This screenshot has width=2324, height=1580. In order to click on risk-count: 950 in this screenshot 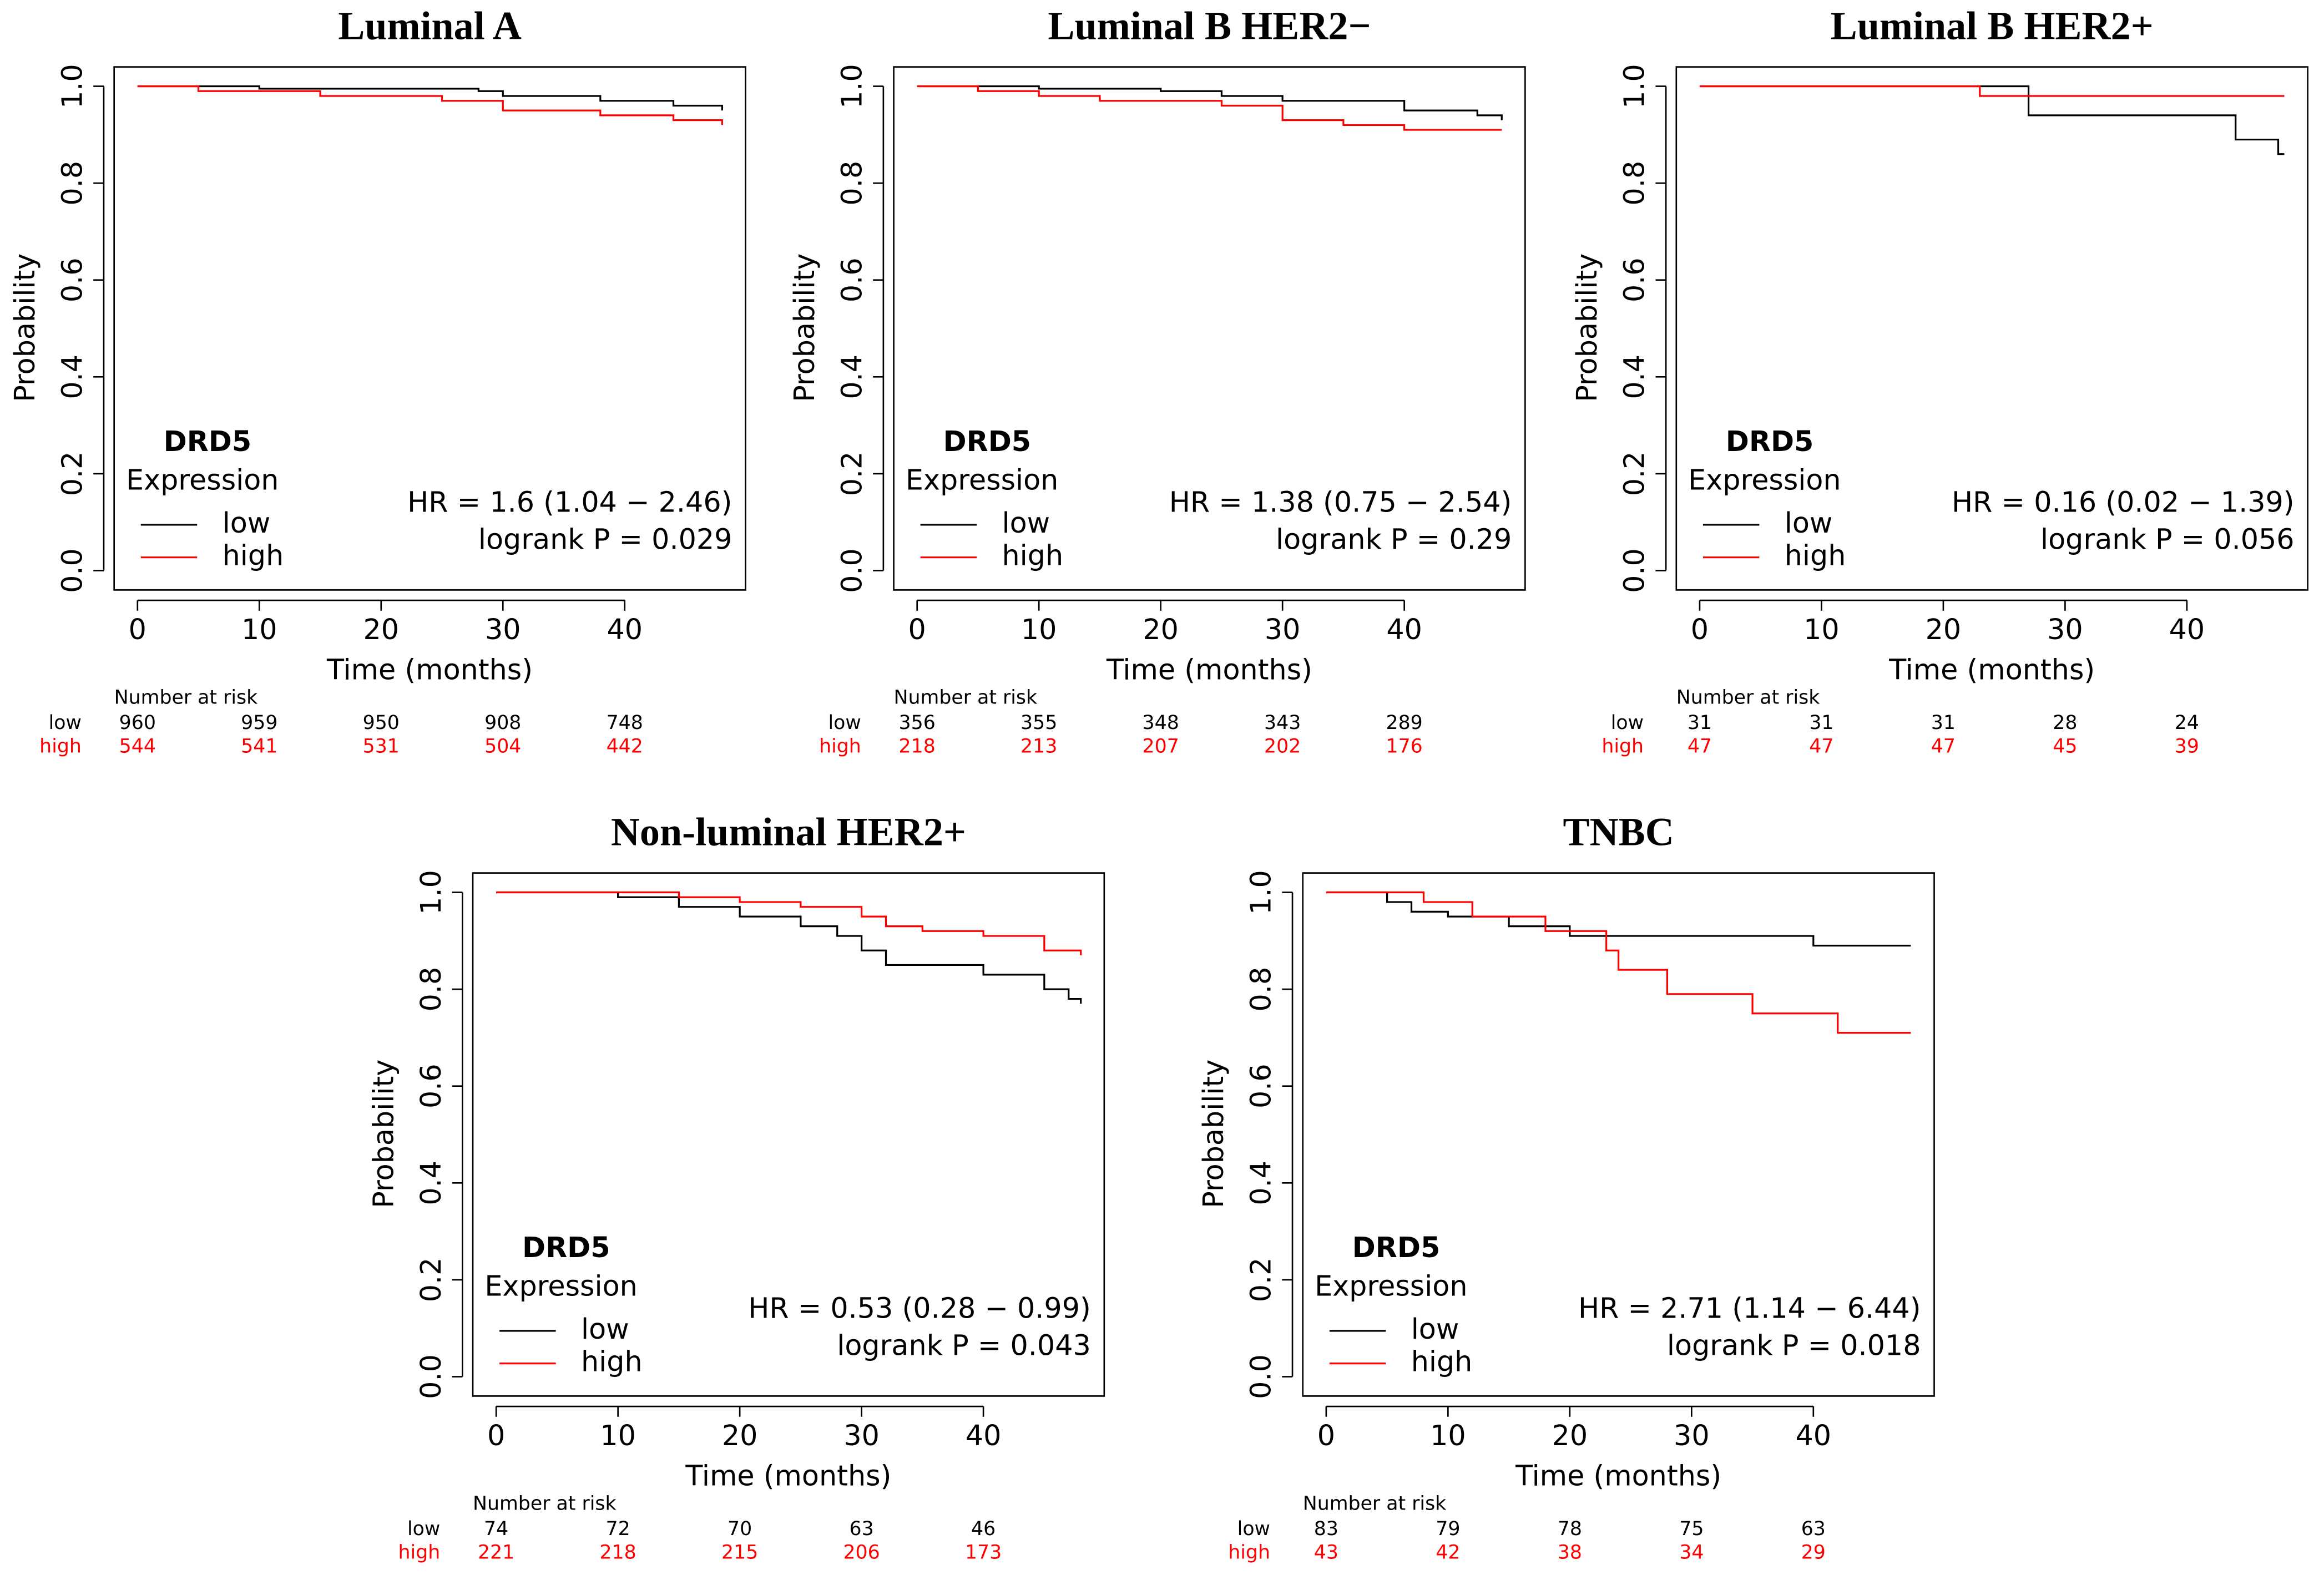, I will do `click(381, 723)`.